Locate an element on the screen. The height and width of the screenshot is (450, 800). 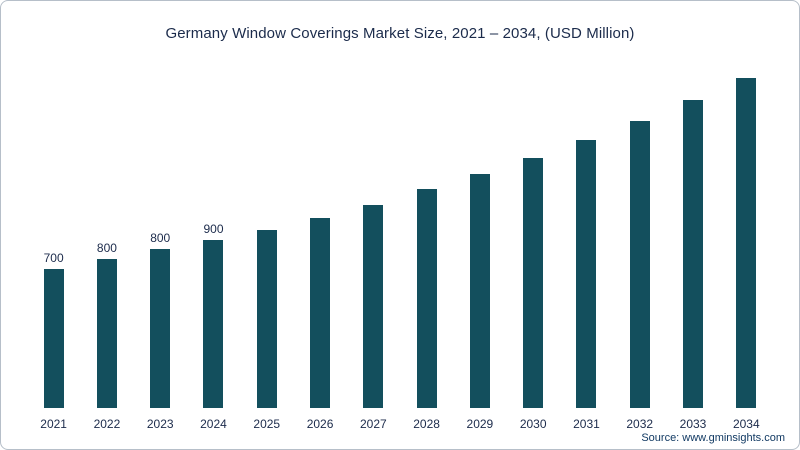
bar-group: 900 2024 is located at coordinates (213, 245).